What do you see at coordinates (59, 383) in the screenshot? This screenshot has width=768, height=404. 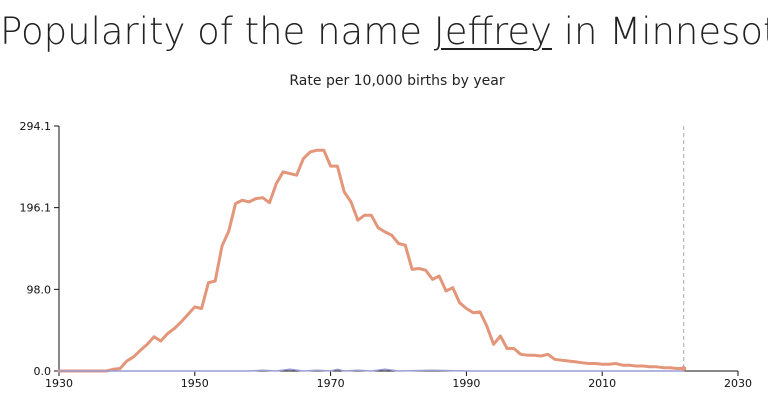 I see `x-tick-label-0: 1930` at bounding box center [59, 383].